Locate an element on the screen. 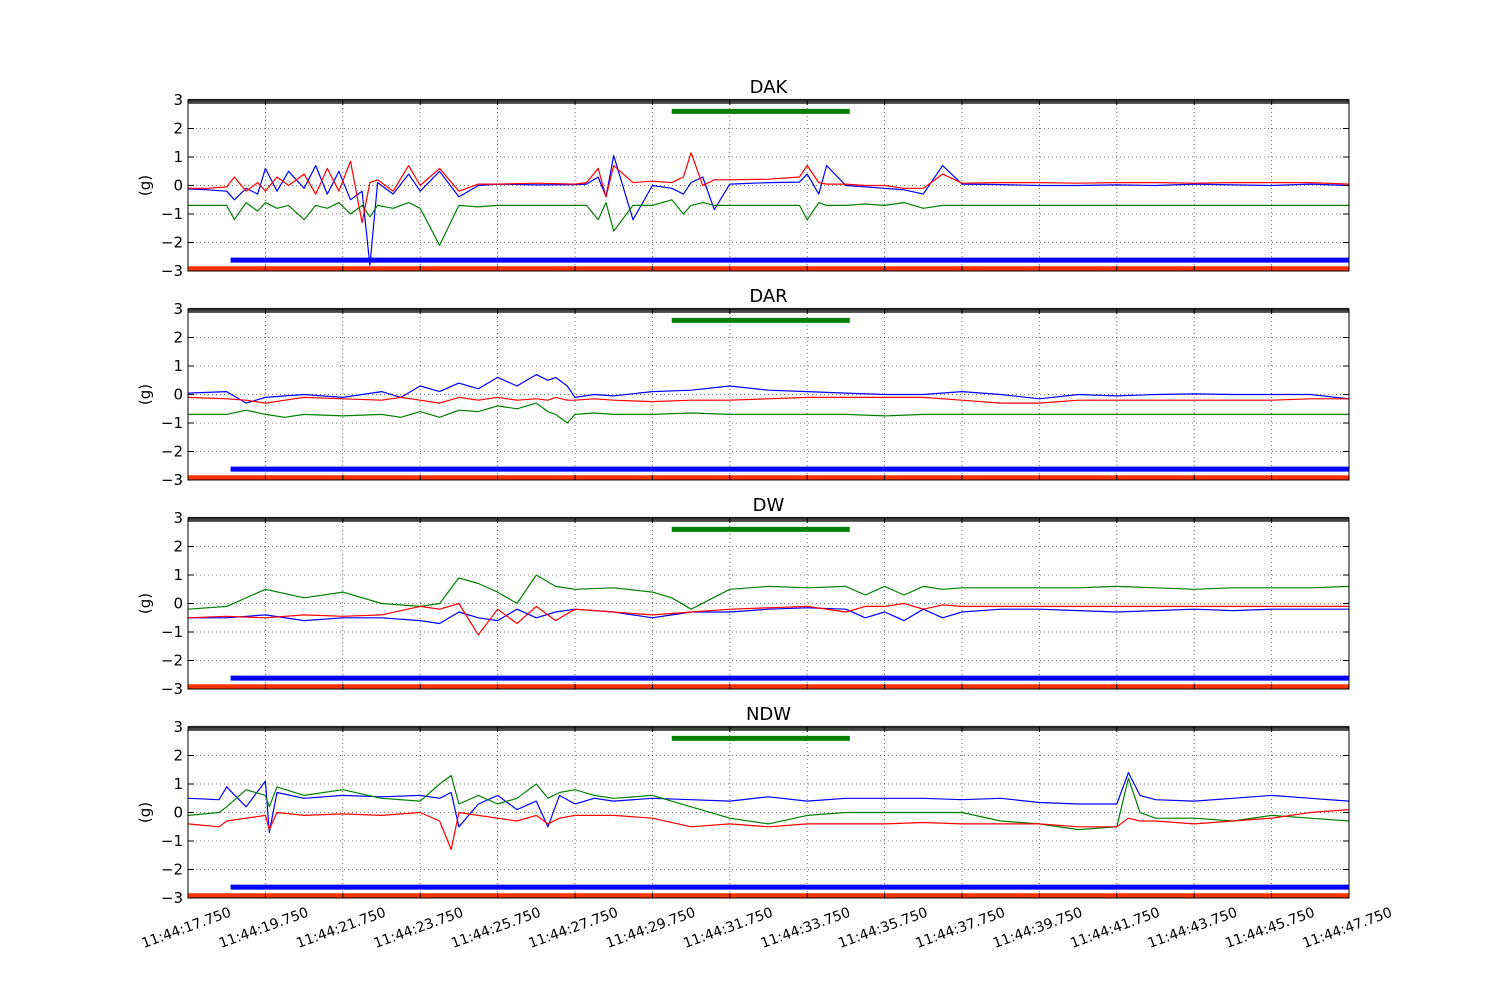 This screenshot has width=1500, height=1000. panel-title: DW is located at coordinates (769, 505).